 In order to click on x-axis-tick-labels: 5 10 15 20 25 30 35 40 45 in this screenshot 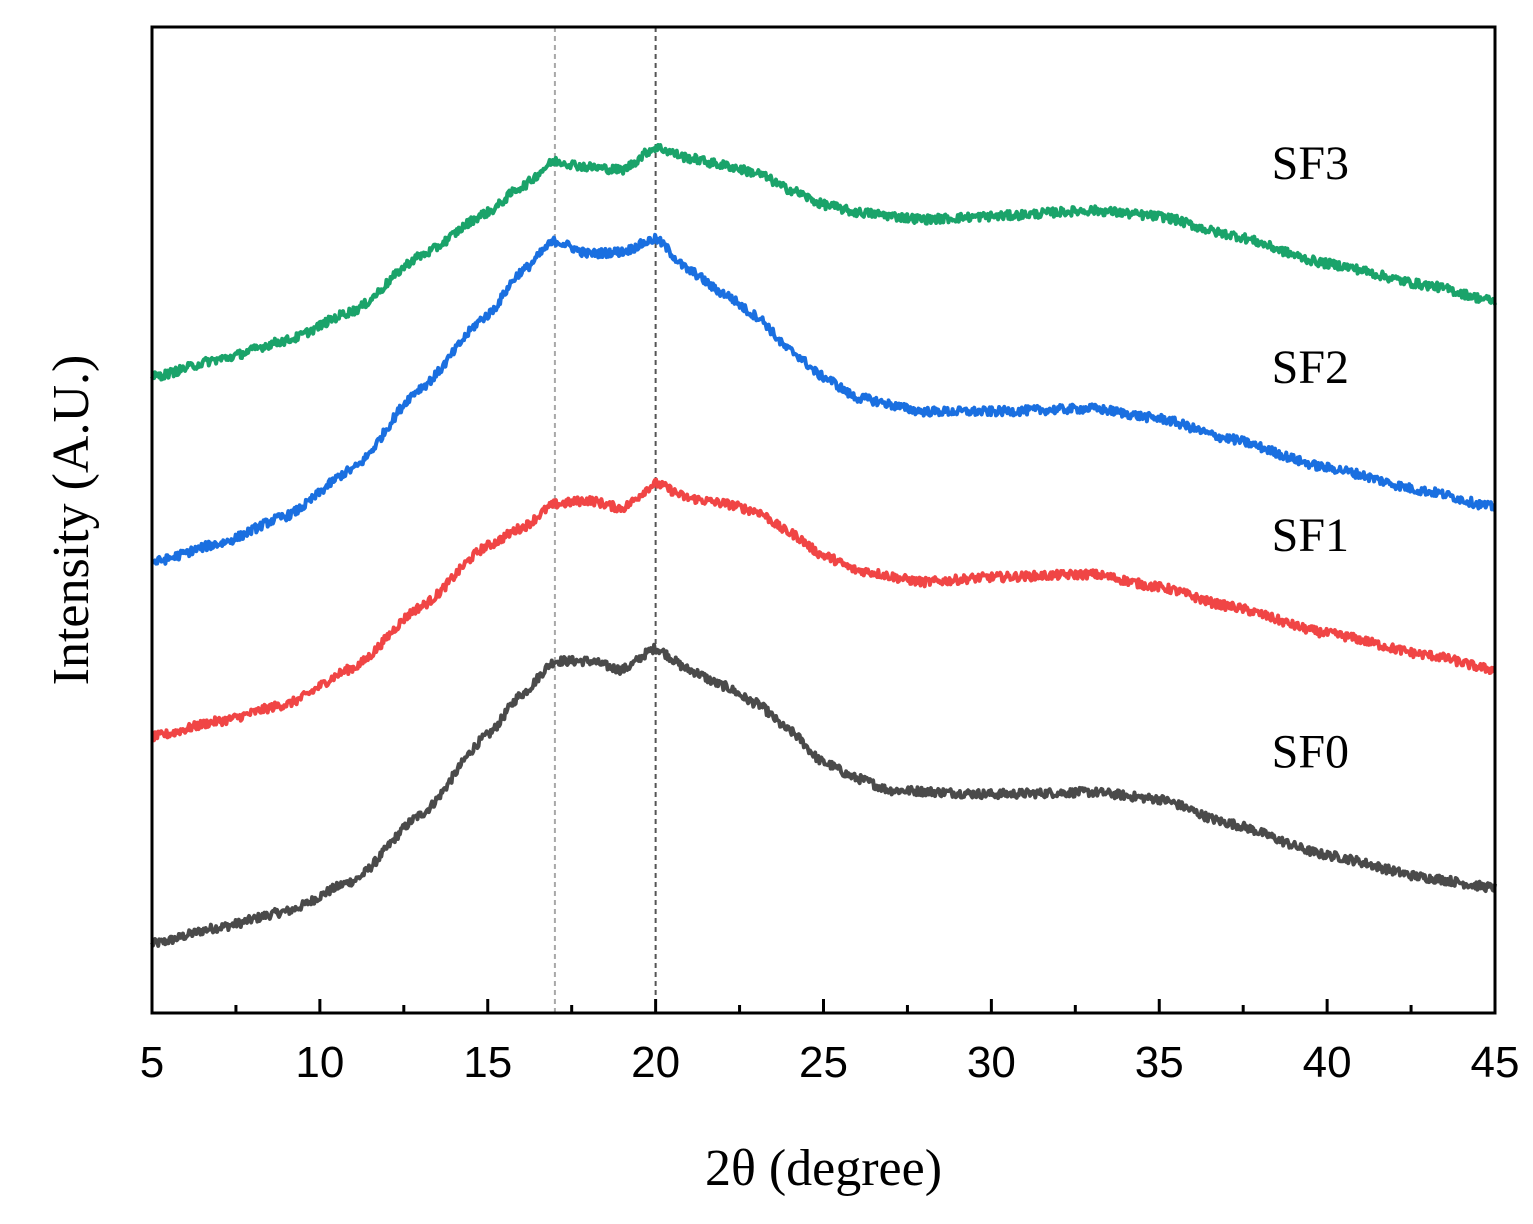, I will do `click(830, 1062)`.